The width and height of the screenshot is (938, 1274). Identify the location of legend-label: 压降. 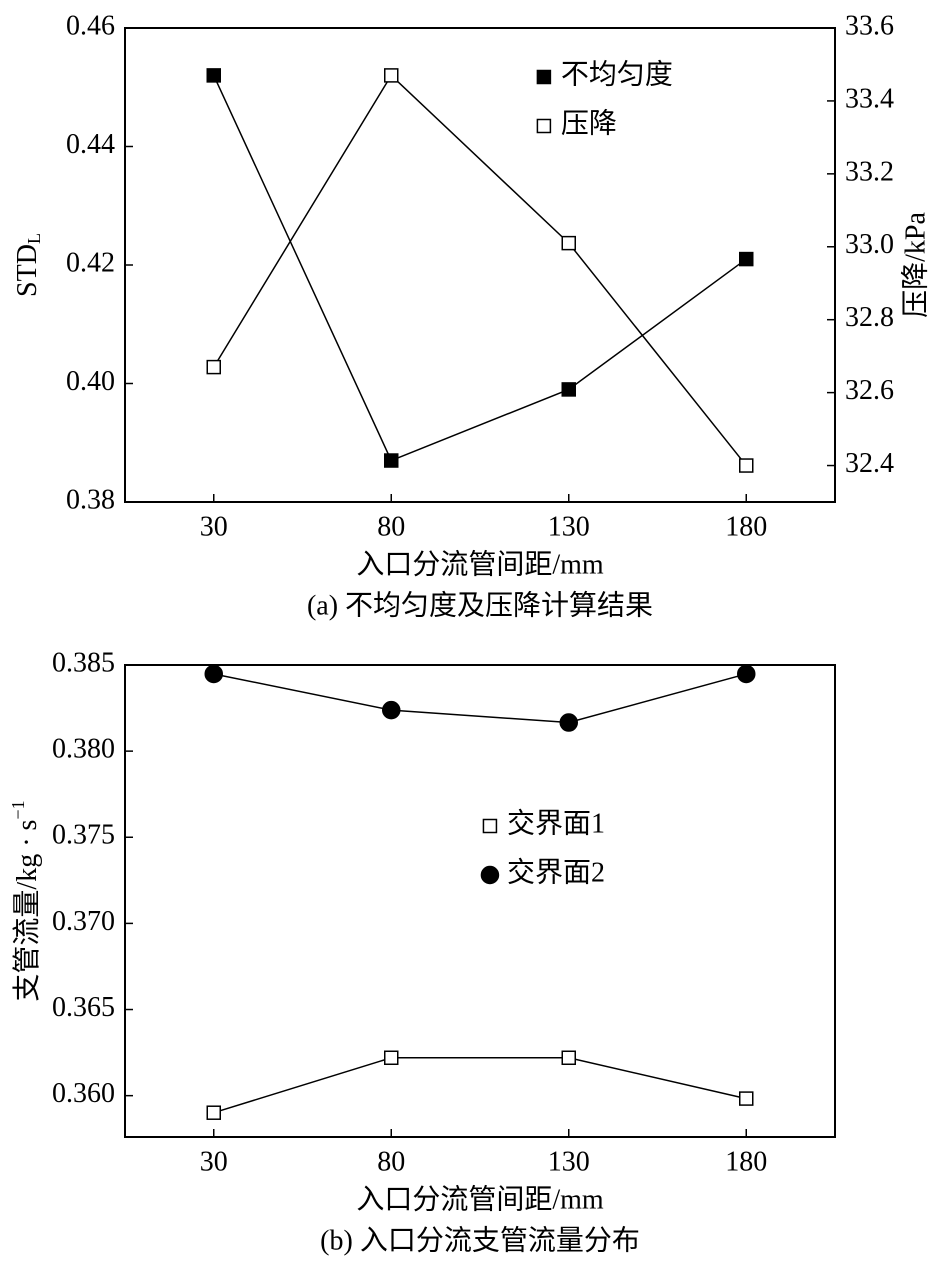
(589, 123).